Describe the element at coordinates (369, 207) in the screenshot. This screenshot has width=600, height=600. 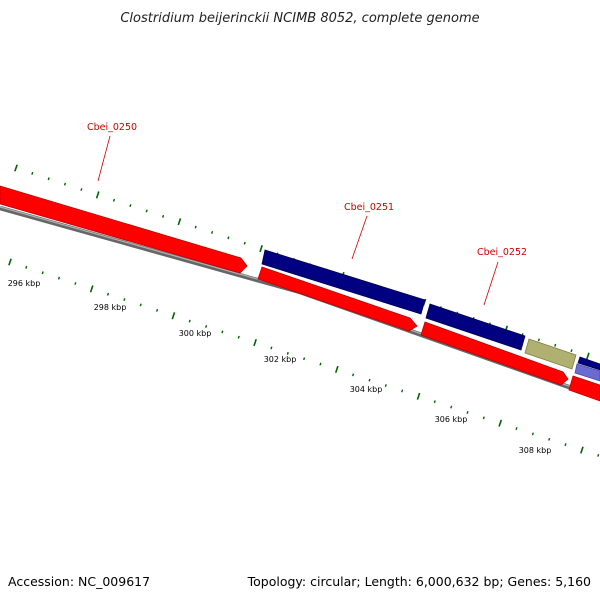
I see `gene-label-cbei-0251: Cbei_0251` at that location.